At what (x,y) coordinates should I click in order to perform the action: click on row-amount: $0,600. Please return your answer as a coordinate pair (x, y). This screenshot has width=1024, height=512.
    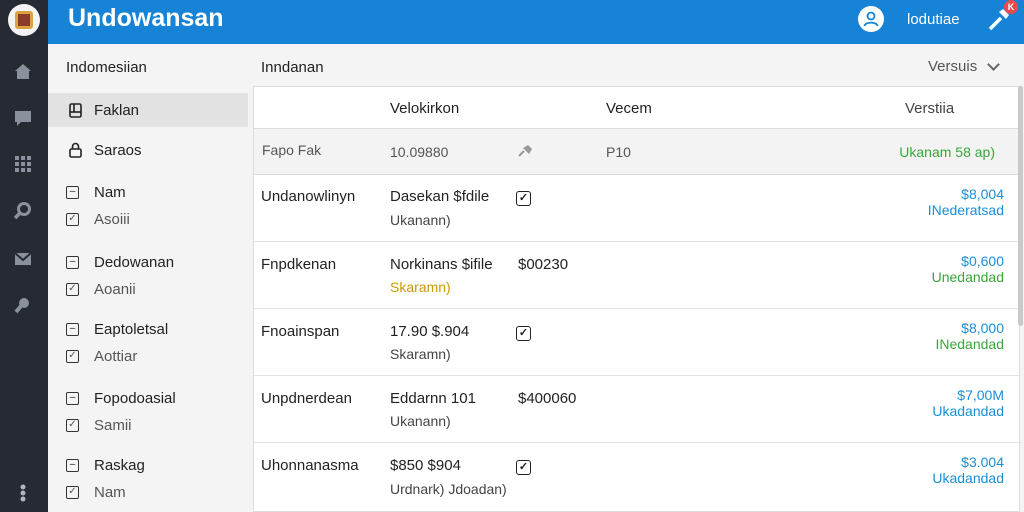
    Looking at the image, I should click on (982, 261).